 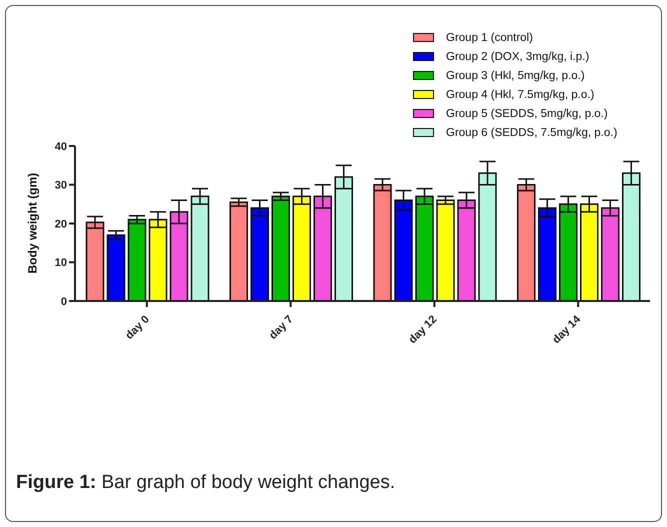 What do you see at coordinates (32, 223) in the screenshot?
I see `y-axis-title: Body weight (gm)` at bounding box center [32, 223].